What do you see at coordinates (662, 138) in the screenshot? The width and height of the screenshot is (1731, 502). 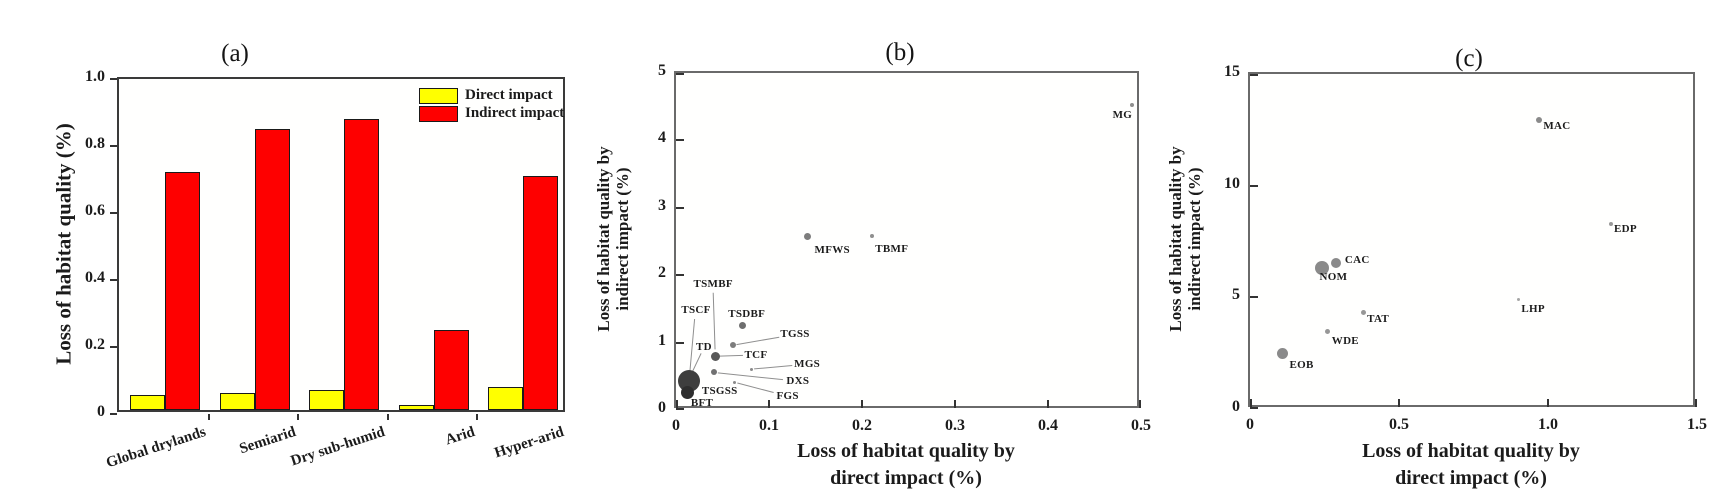 I see `y-axis-tick-label: 4` at bounding box center [662, 138].